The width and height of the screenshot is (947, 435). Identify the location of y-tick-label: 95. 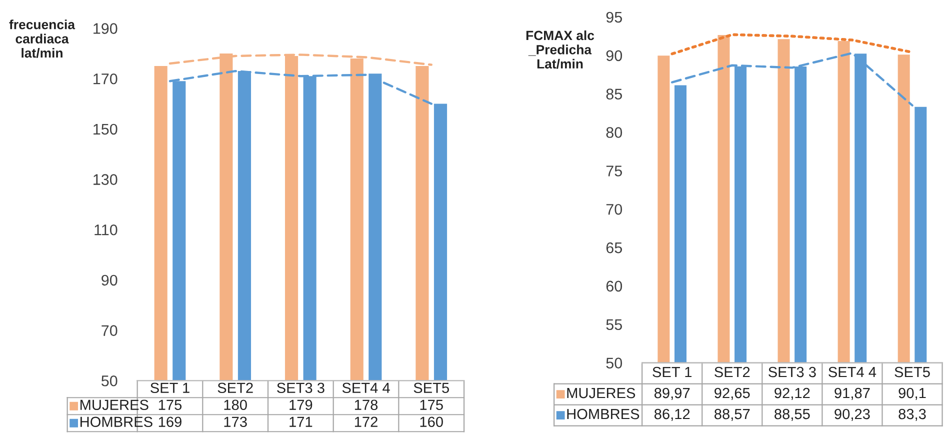
(614, 17).